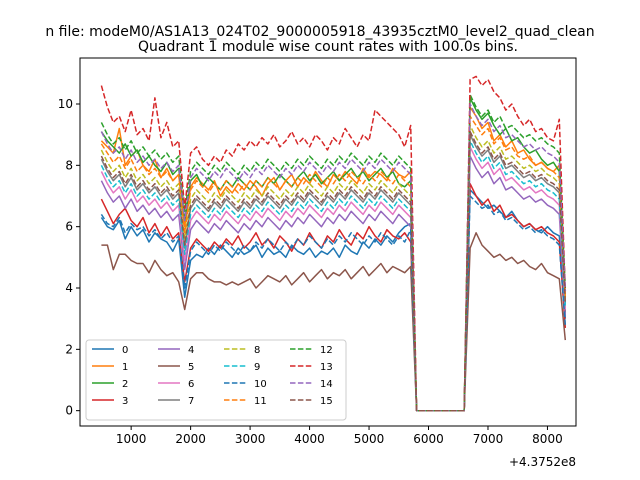 This screenshot has width=640, height=480. What do you see at coordinates (369, 439) in the screenshot?
I see `x-tick-label: 5000` at bounding box center [369, 439].